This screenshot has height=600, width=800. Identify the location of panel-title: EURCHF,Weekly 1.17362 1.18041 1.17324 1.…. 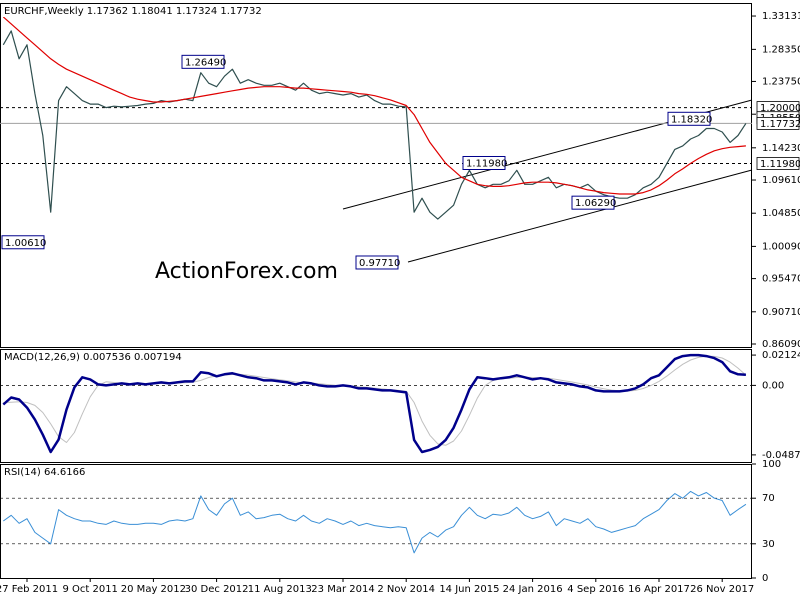
(133, 11).